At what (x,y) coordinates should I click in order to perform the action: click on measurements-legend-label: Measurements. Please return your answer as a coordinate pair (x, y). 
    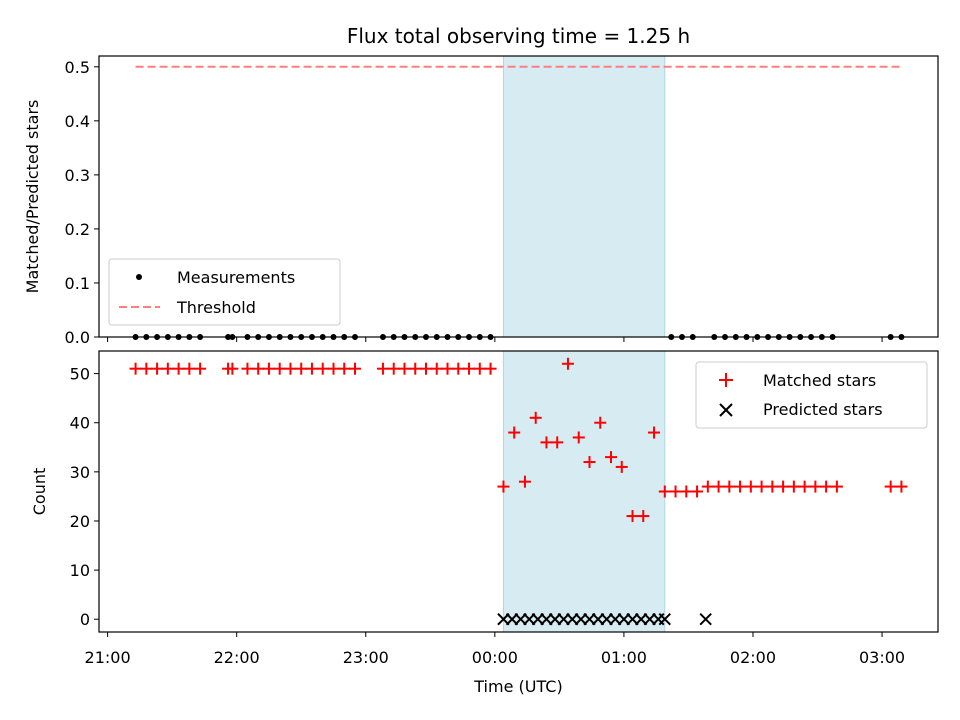
    Looking at the image, I should click on (236, 277).